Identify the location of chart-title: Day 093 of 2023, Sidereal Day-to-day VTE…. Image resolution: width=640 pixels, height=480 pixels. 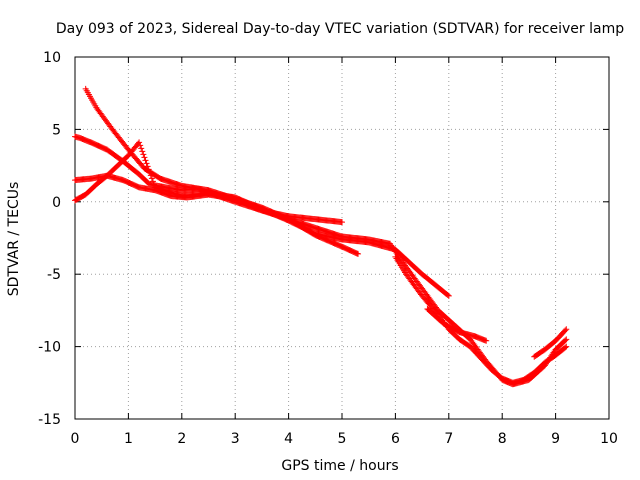
(340, 29).